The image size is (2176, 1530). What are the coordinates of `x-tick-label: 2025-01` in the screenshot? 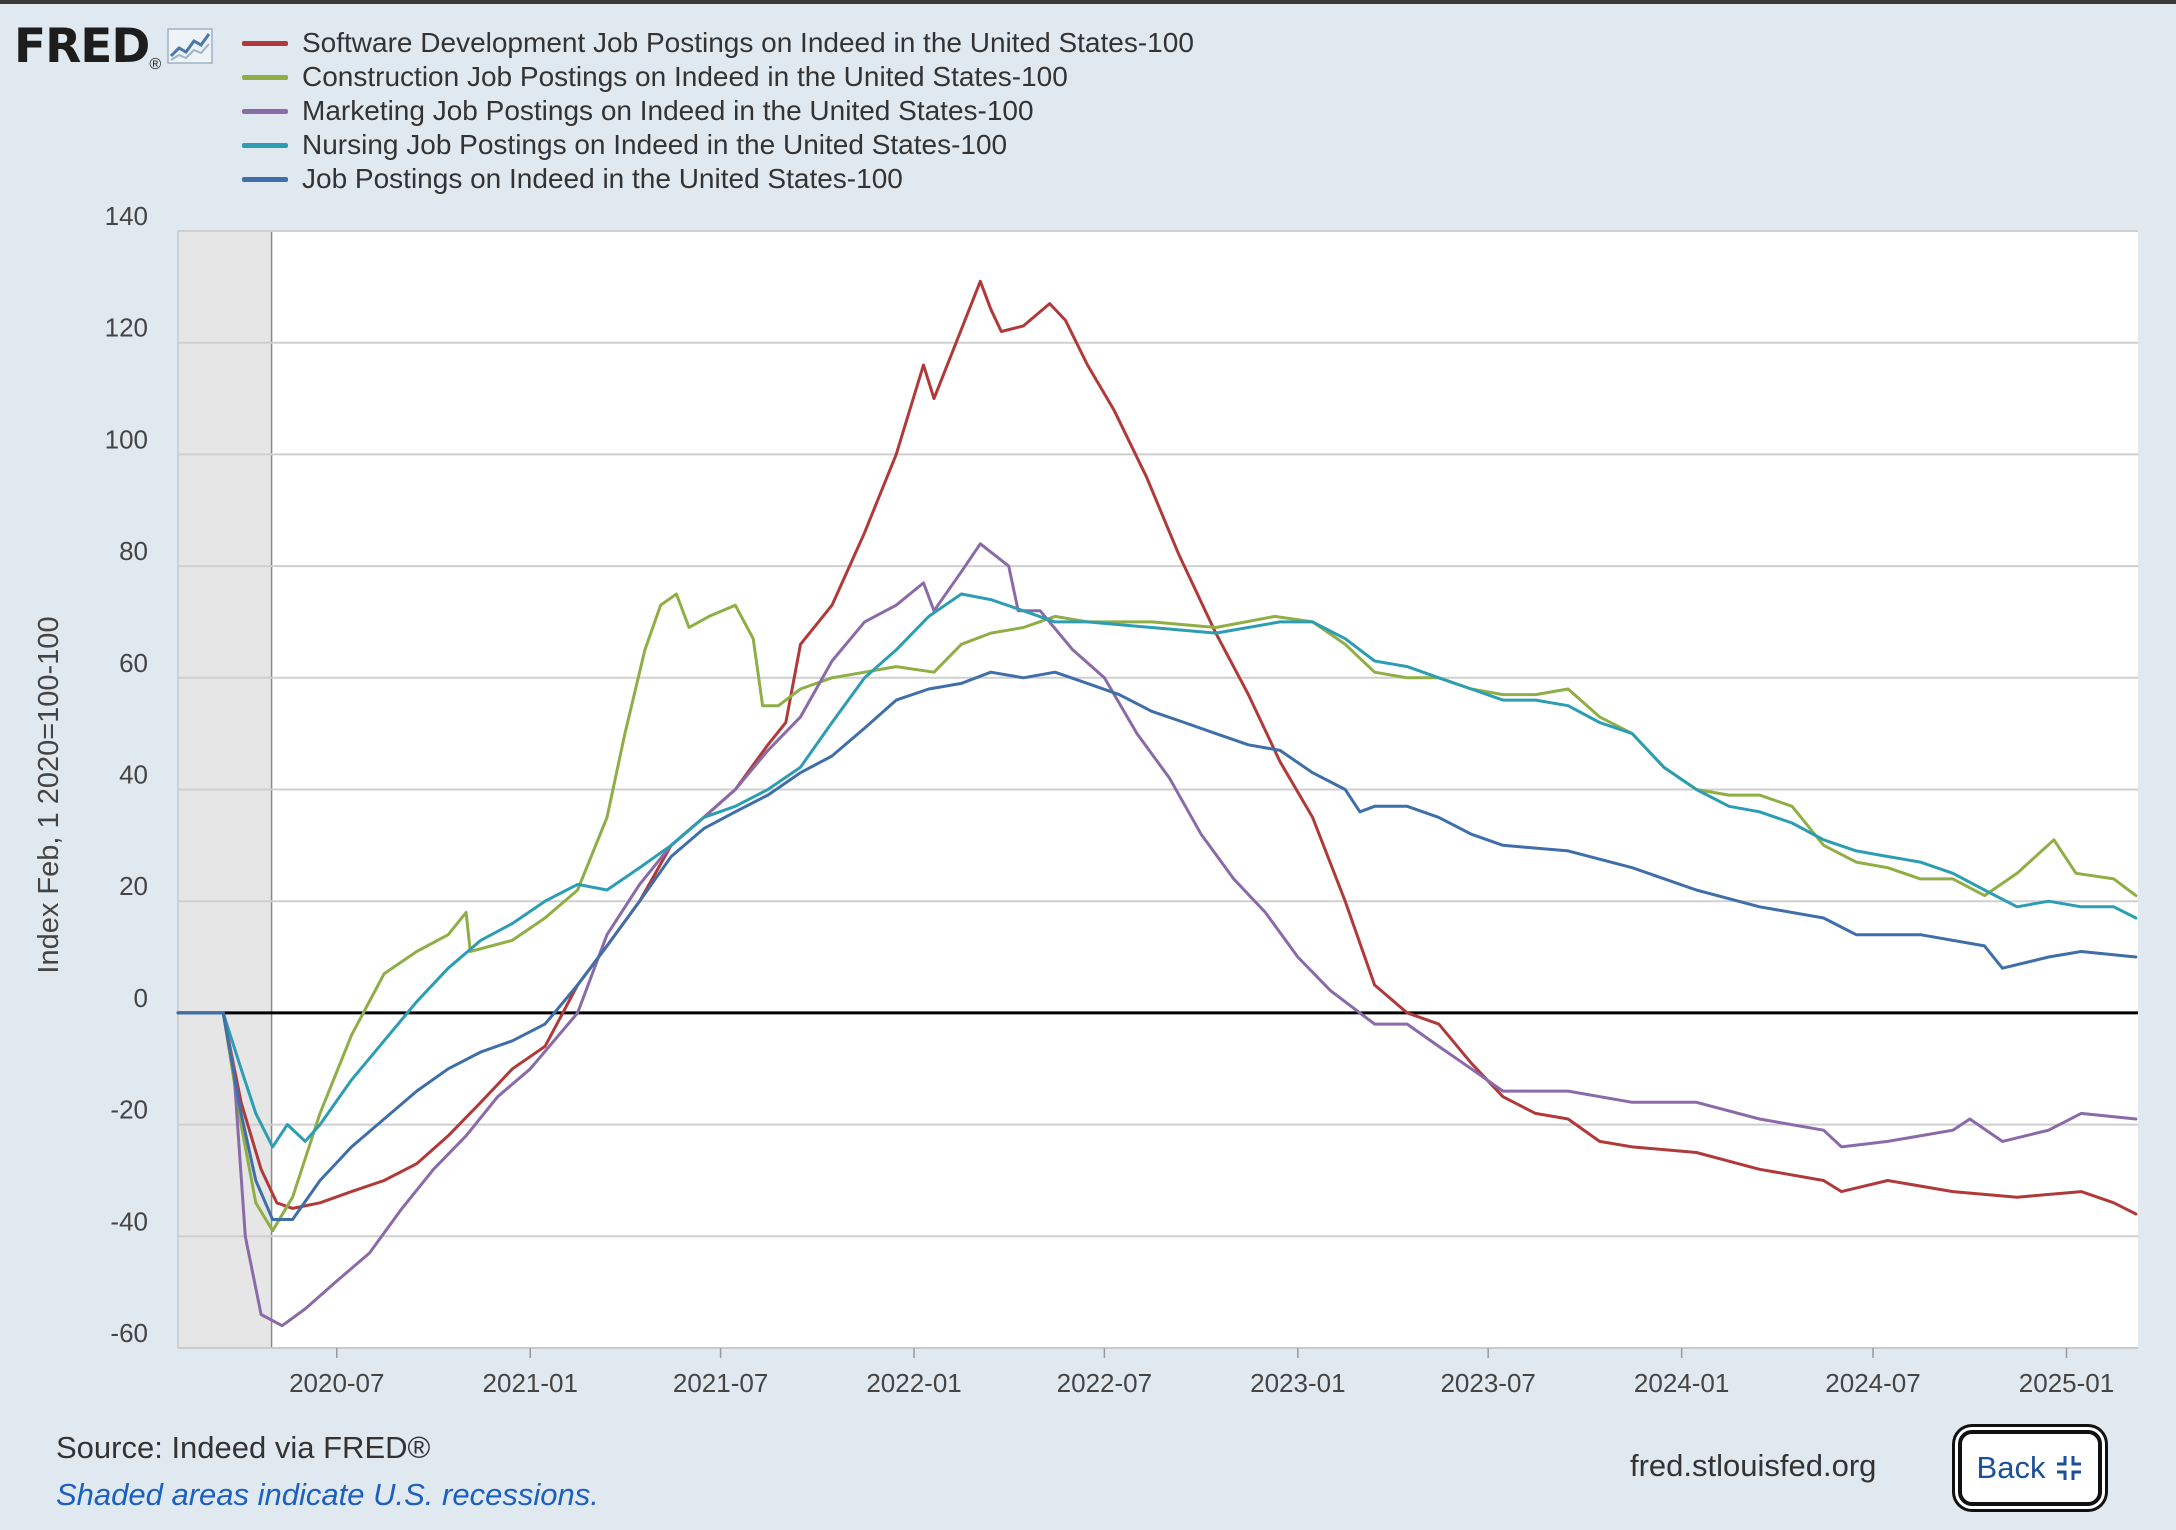 It's located at (2066, 1383).